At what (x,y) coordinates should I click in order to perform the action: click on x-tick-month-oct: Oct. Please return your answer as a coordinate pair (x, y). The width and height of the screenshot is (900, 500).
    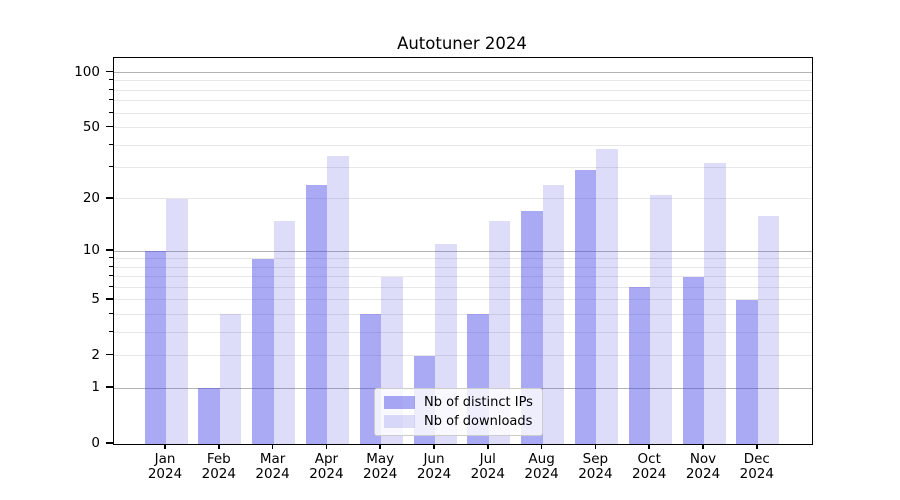
    Looking at the image, I should click on (649, 459).